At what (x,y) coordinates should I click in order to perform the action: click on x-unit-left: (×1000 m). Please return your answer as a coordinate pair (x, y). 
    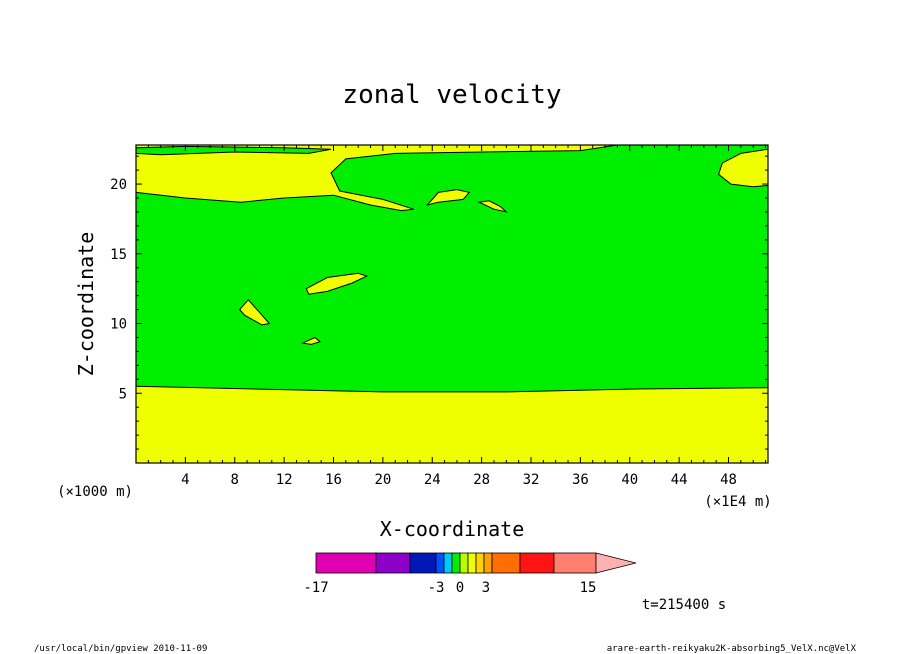
    Looking at the image, I should click on (95, 492).